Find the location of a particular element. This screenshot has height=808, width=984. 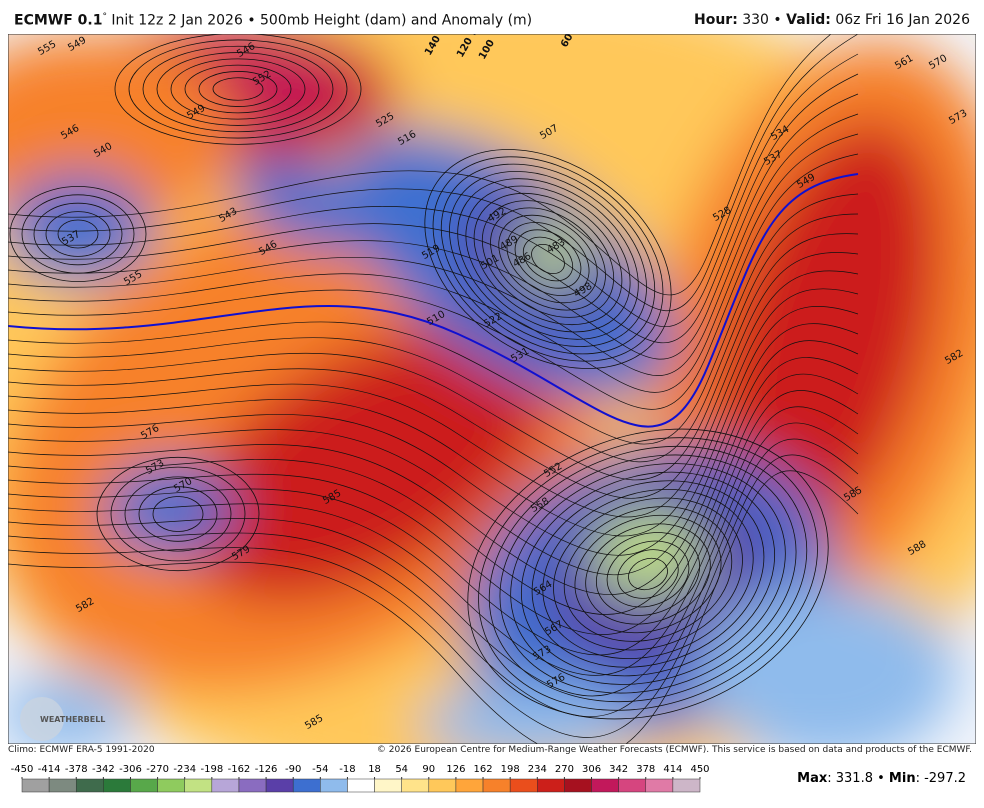

header-right: Hour: 330 • Valid: 06z Fri 16 Jan 2026 is located at coordinates (832, 20).